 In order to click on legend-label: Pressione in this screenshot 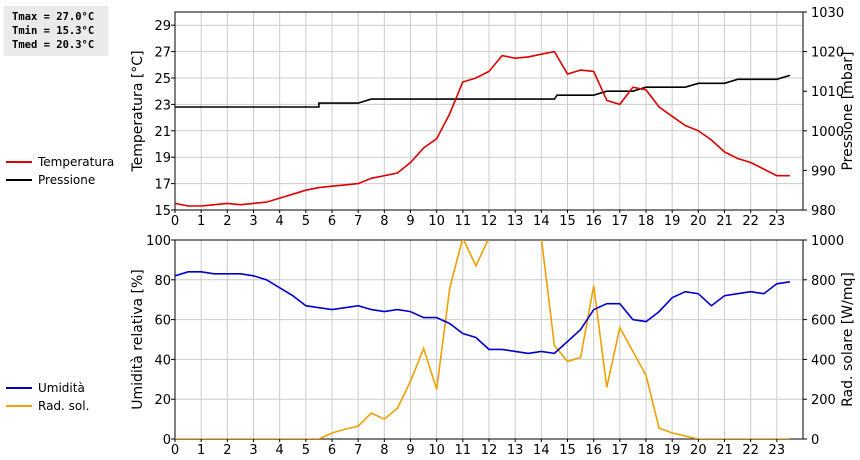, I will do `click(66, 180)`.